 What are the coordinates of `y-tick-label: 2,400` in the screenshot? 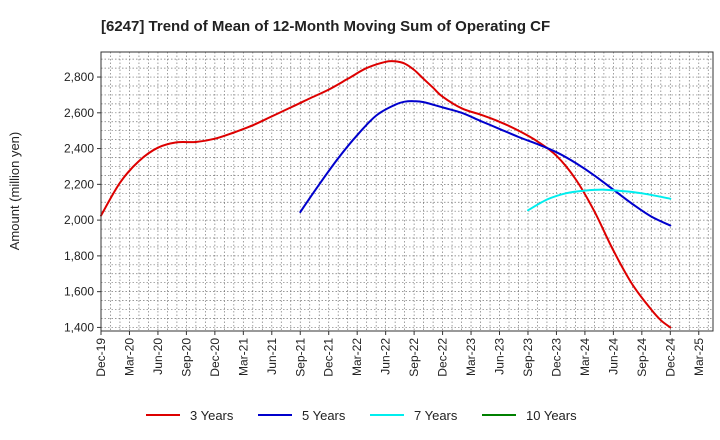 It's located at (79, 149).